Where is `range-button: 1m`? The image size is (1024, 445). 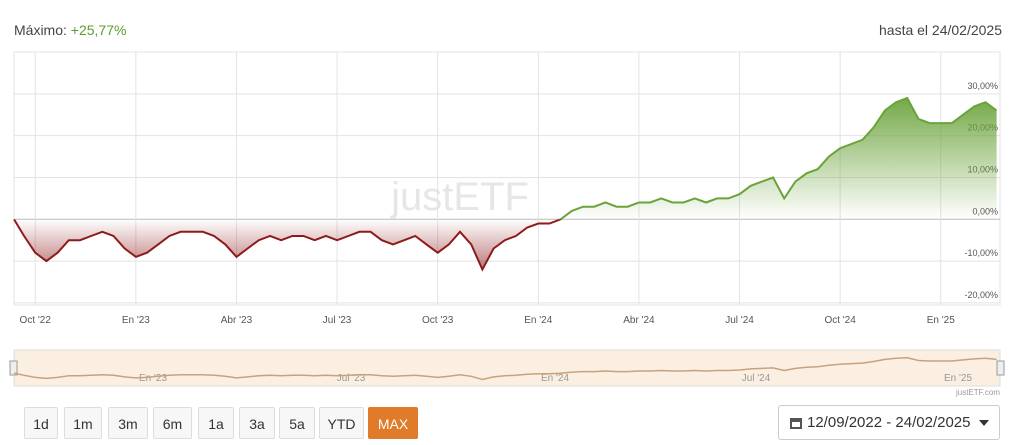
range-button: 1m is located at coordinates (83, 423).